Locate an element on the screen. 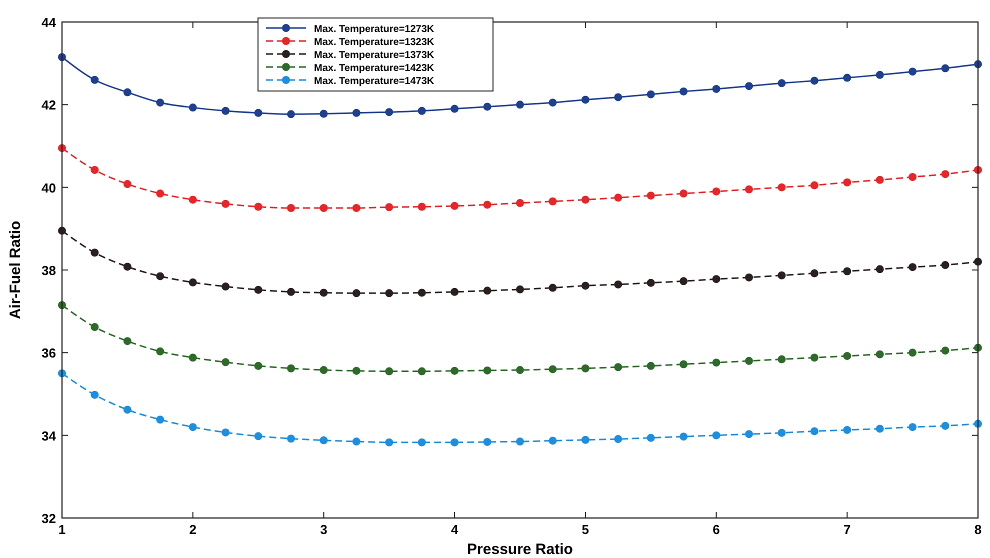 The width and height of the screenshot is (990, 558). legend-label: Max. Temperature=1373K is located at coordinates (374, 55).